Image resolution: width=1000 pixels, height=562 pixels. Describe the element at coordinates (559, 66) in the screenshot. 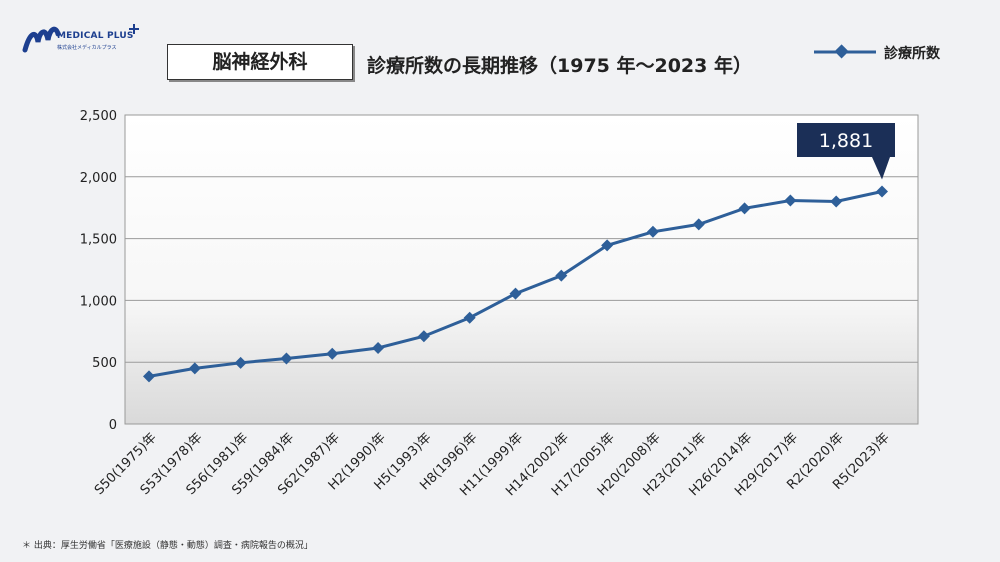

I see `chart-title: 診療所数の長期推移（1975 年～2023 年）` at that location.